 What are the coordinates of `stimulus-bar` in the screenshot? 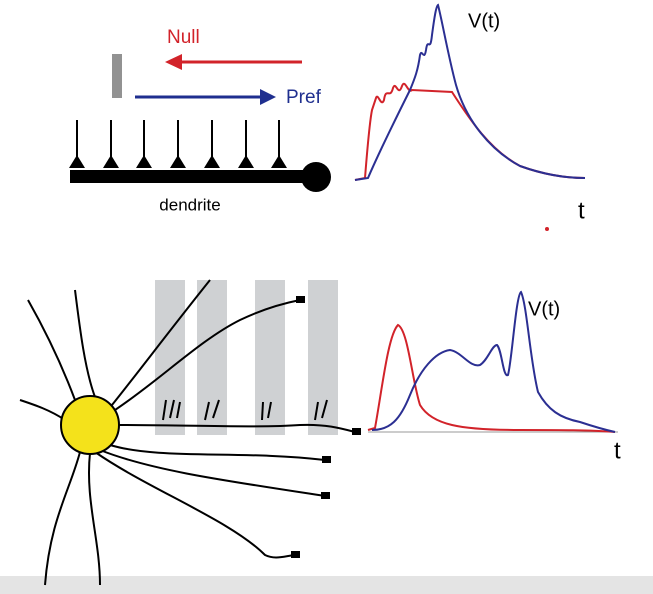 It's located at (117, 76).